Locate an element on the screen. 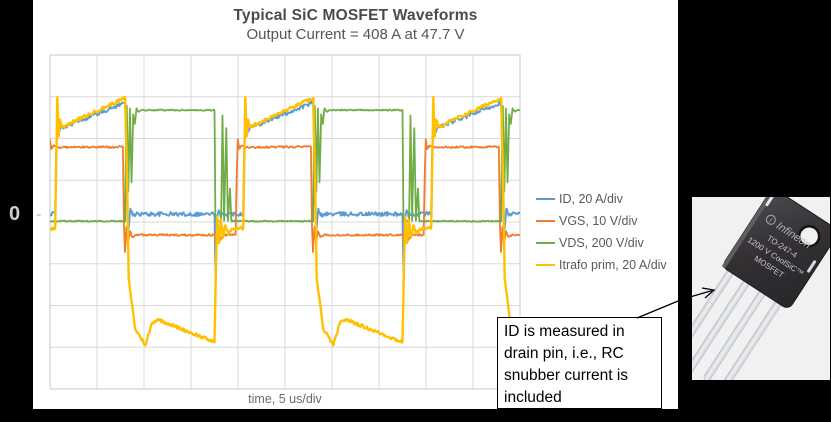  legend-item-id: ID, 20 A/div is located at coordinates (601, 199).